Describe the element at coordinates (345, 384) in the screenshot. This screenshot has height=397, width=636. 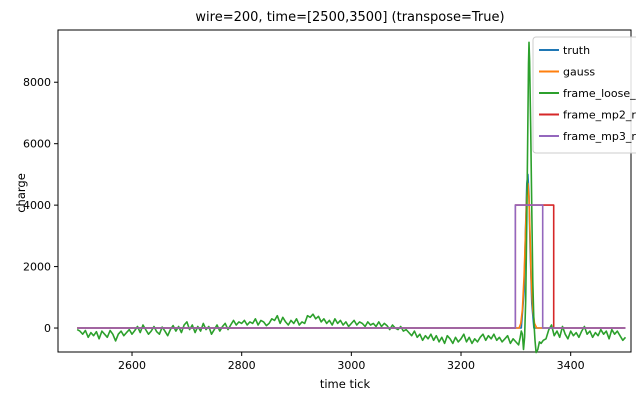
I see `x-axis-label: time tick` at that location.